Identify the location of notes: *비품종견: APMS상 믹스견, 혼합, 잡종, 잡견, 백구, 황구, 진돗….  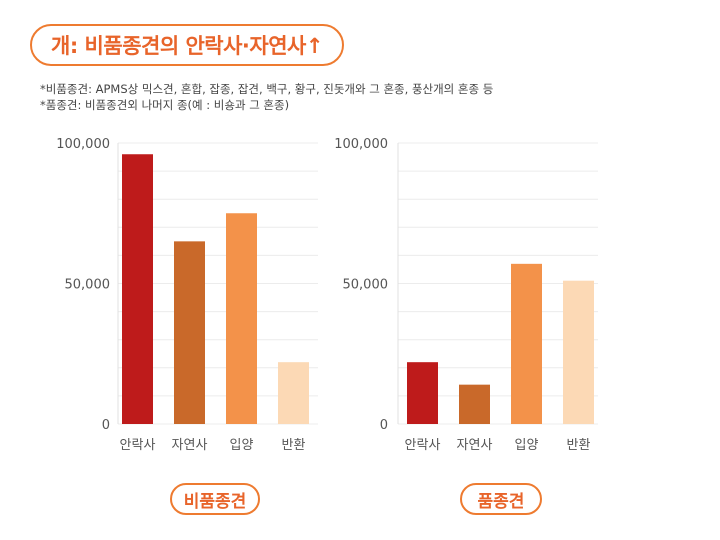
(266, 97).